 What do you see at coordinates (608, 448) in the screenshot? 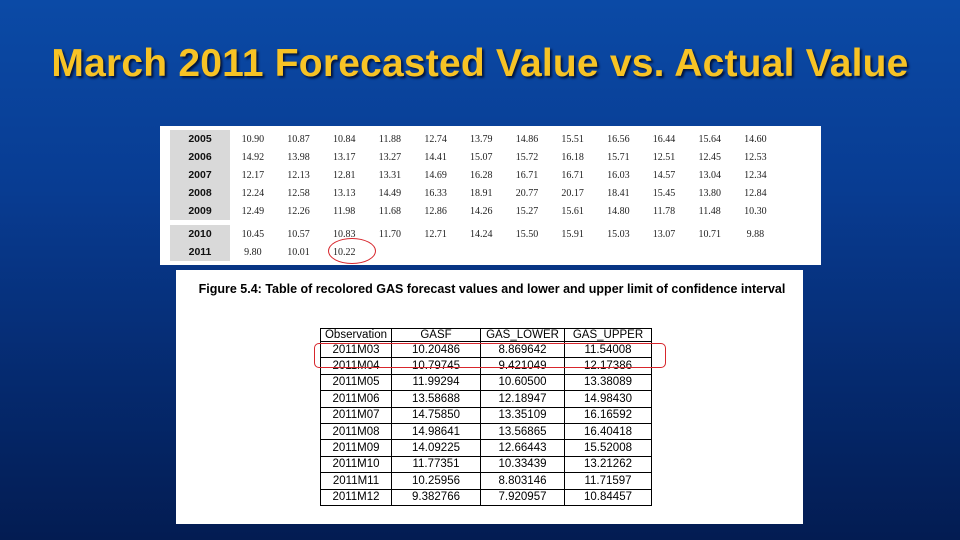
I see `cell-gas-upper: 15.52008` at bounding box center [608, 448].